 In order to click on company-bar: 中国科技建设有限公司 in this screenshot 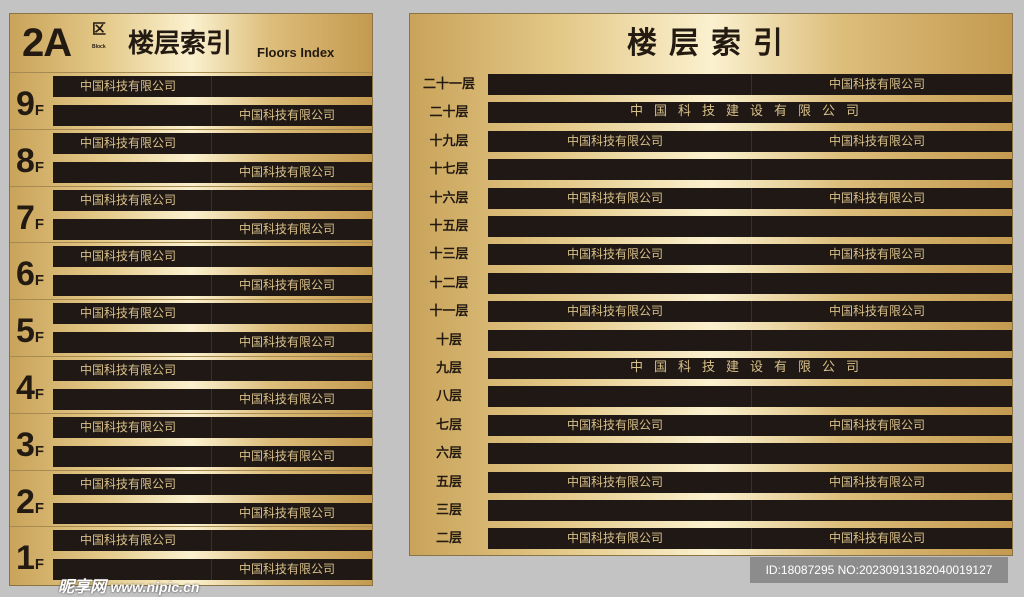, I will do `click(750, 368)`.